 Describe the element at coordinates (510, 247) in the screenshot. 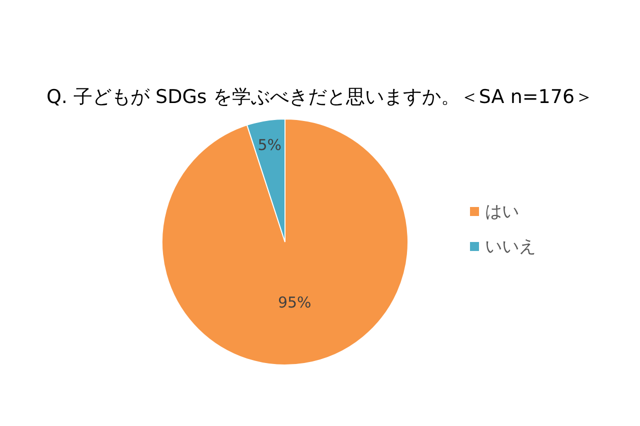

I see `legend-label: いいえ` at that location.